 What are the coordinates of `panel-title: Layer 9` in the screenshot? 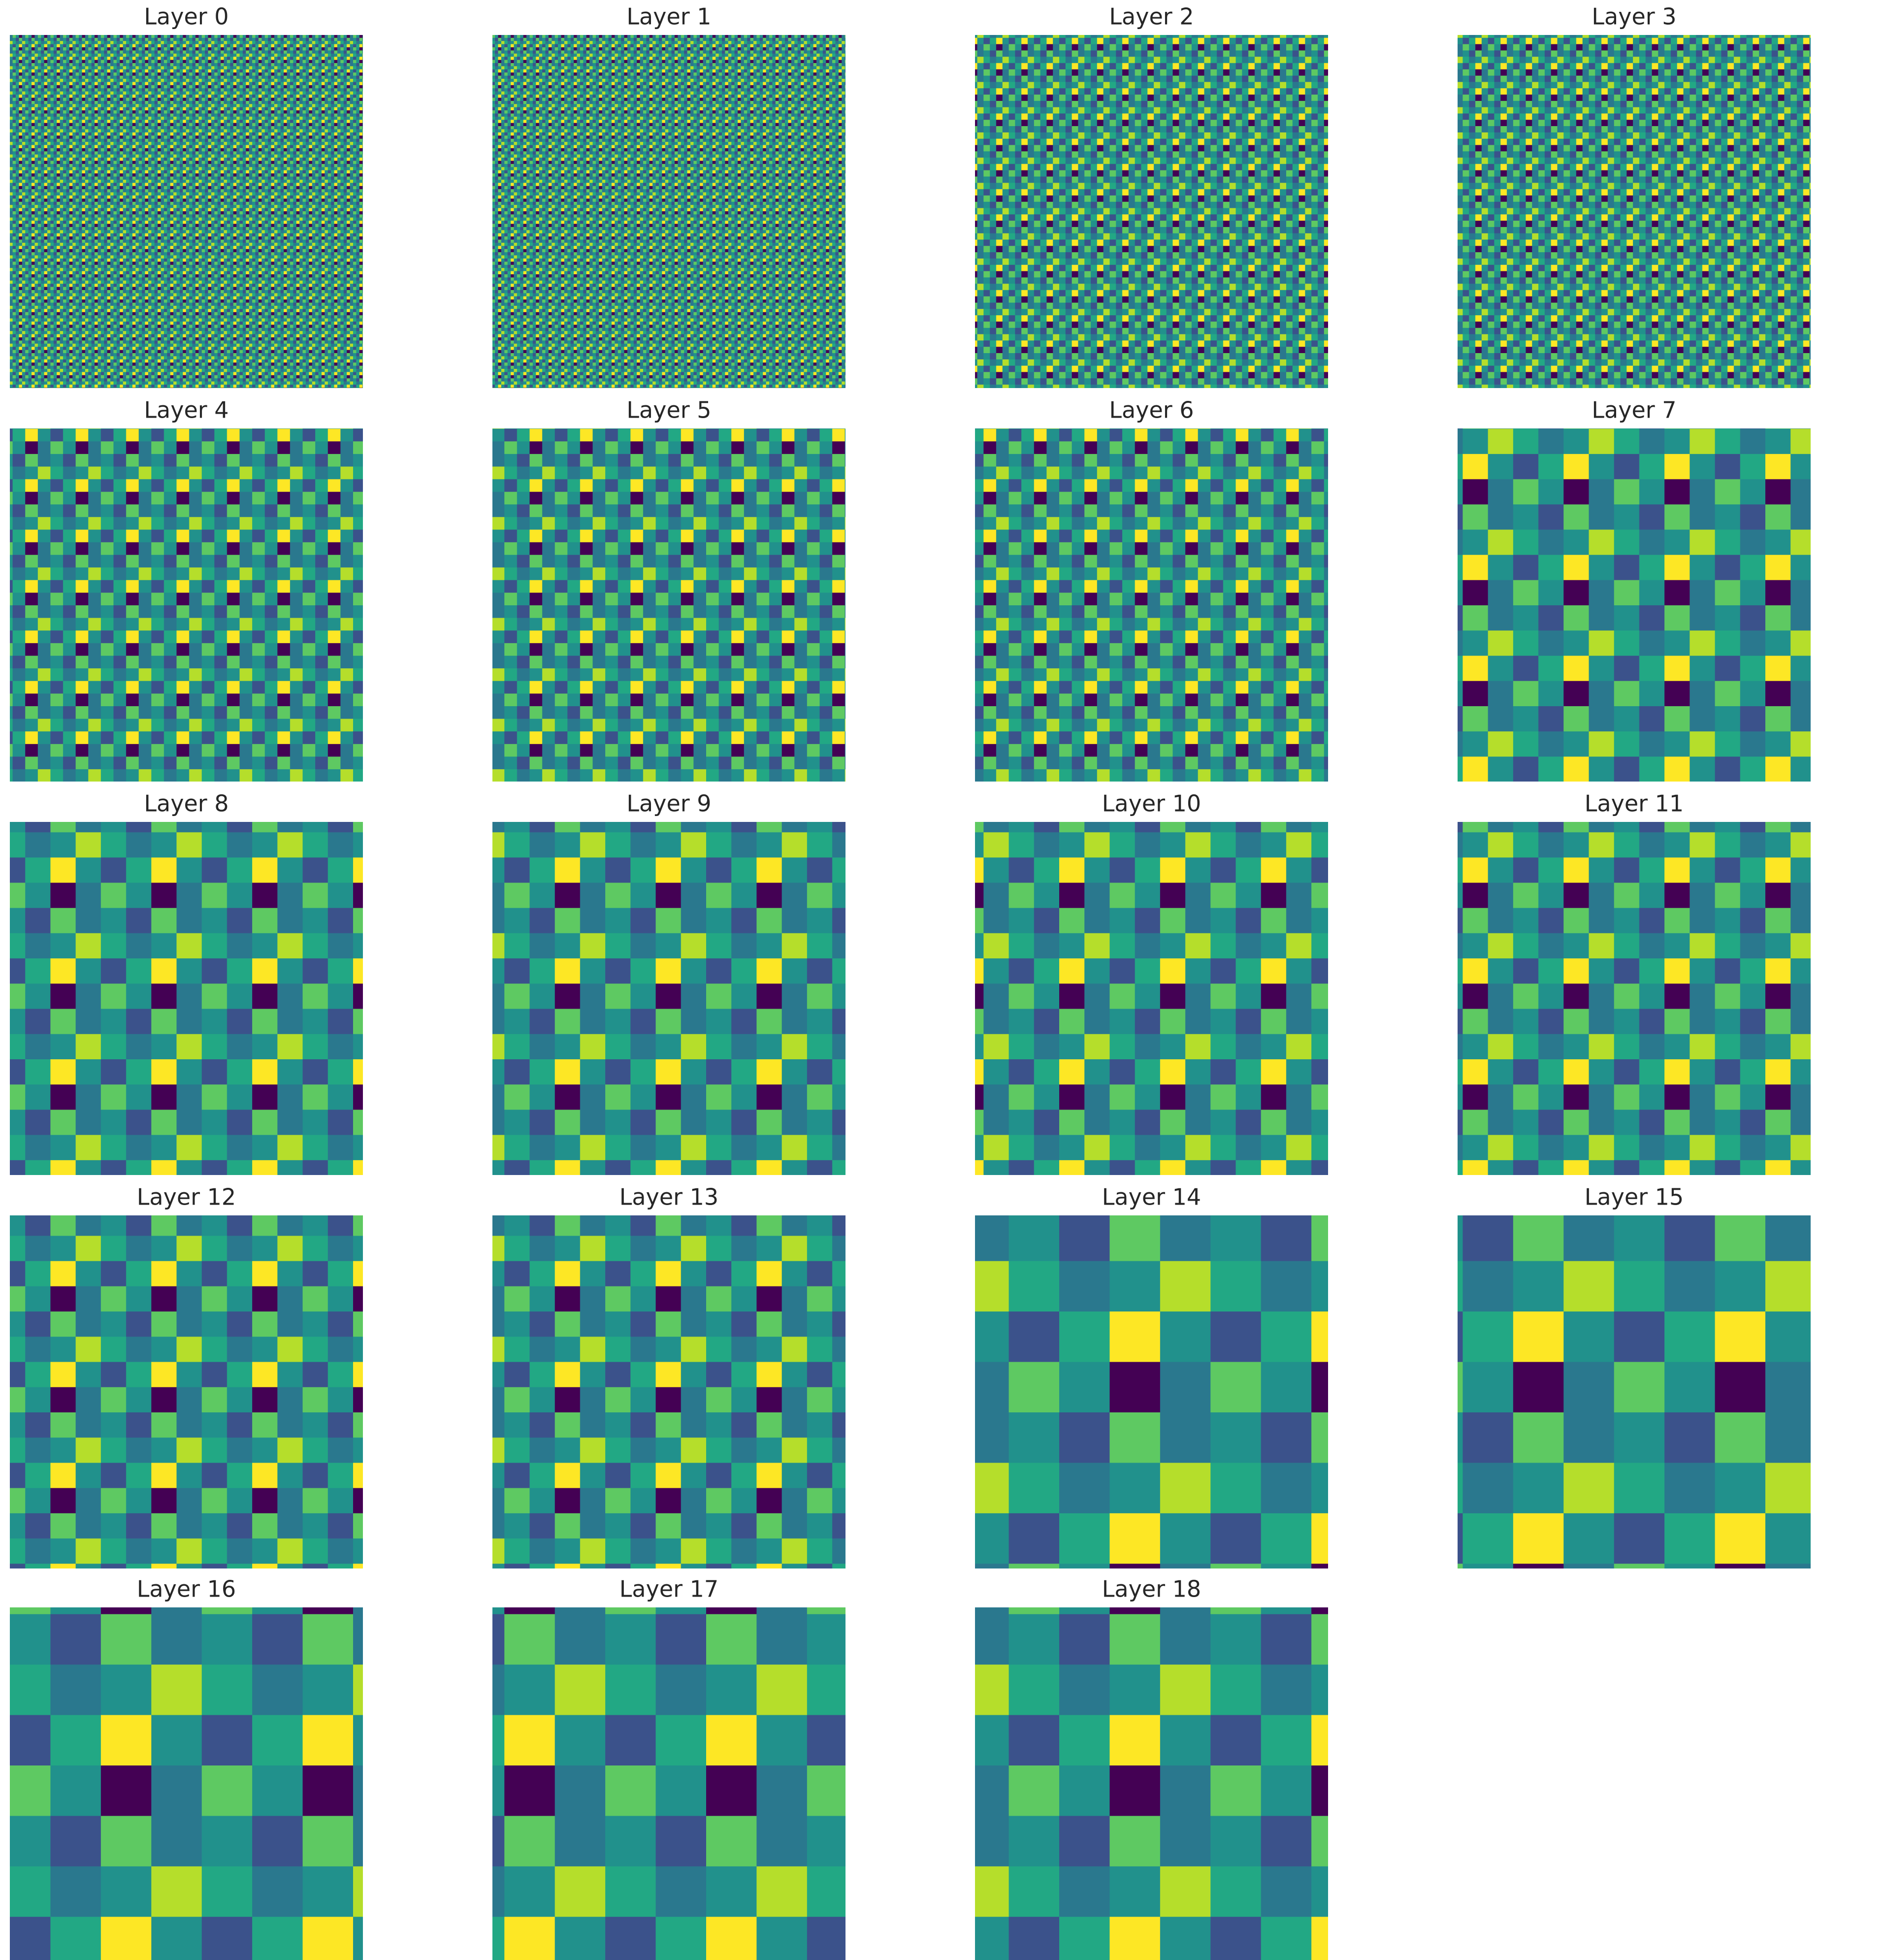 It's located at (668, 804).